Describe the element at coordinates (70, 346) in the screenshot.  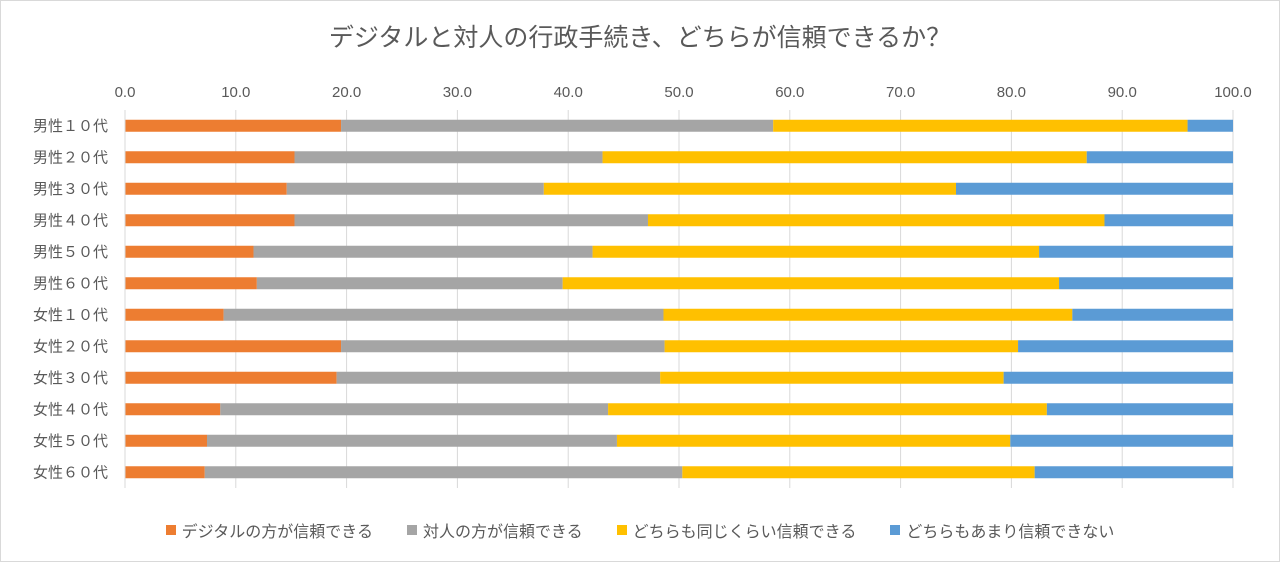
I see `category-label: 女性２０代` at that location.